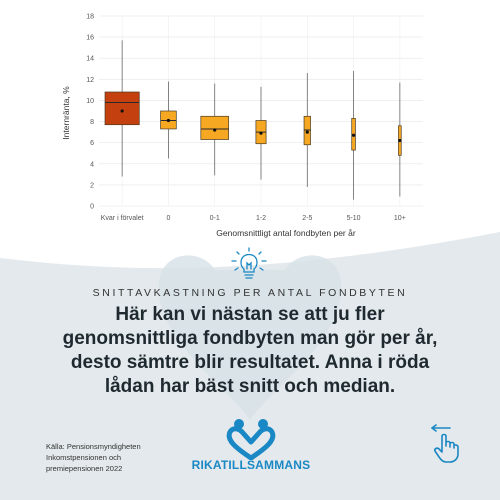  Describe the element at coordinates (92, 185) in the screenshot. I see `y-tick-label: 2` at that location.